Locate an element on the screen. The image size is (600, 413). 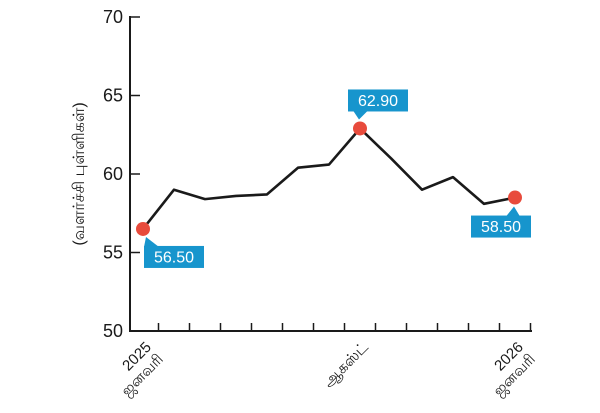
callout-value: 56.50 is located at coordinates (174, 257).